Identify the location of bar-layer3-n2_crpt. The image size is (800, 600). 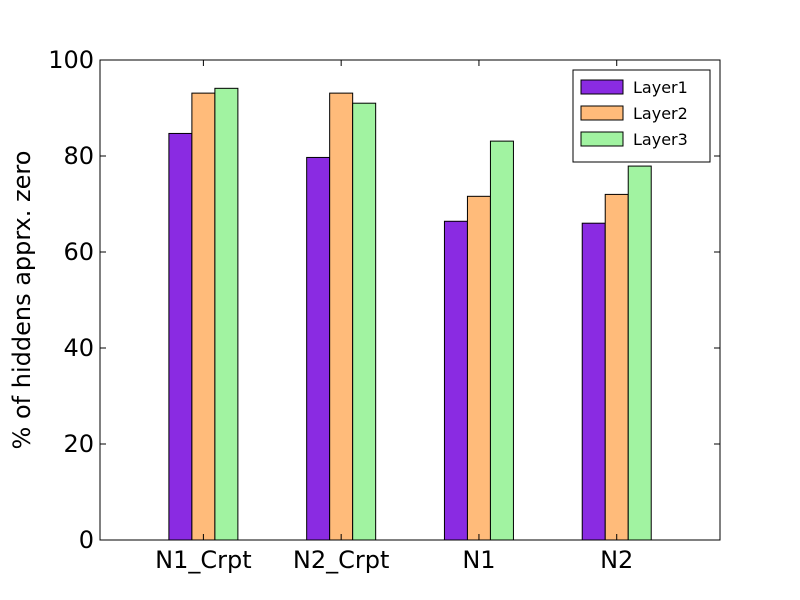
(364, 321).